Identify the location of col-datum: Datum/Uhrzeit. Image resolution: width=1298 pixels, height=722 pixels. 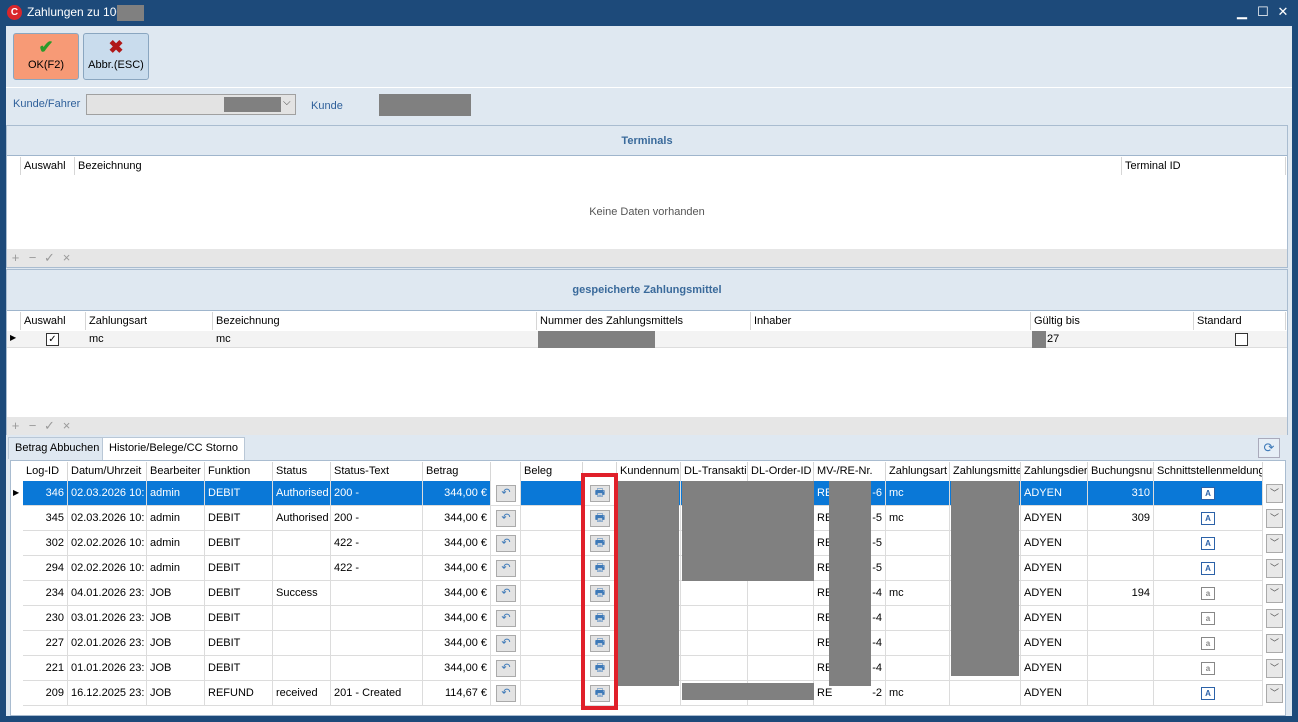
(107, 471).